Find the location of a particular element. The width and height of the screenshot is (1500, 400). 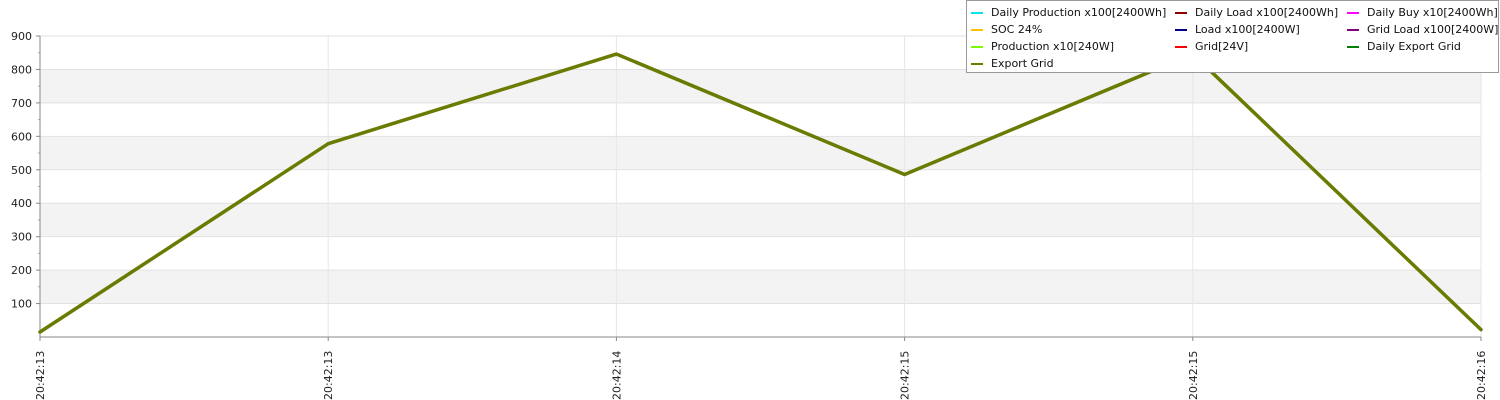

legend-item: SOC 24% is located at coordinates (1006, 29).